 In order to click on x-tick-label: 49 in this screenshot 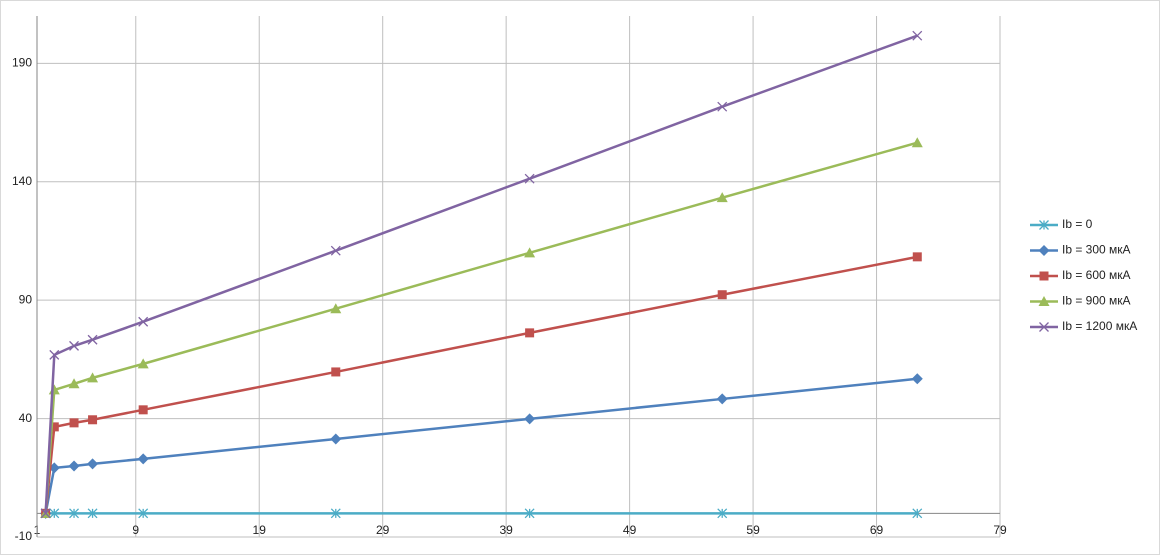, I will do `click(630, 530)`.